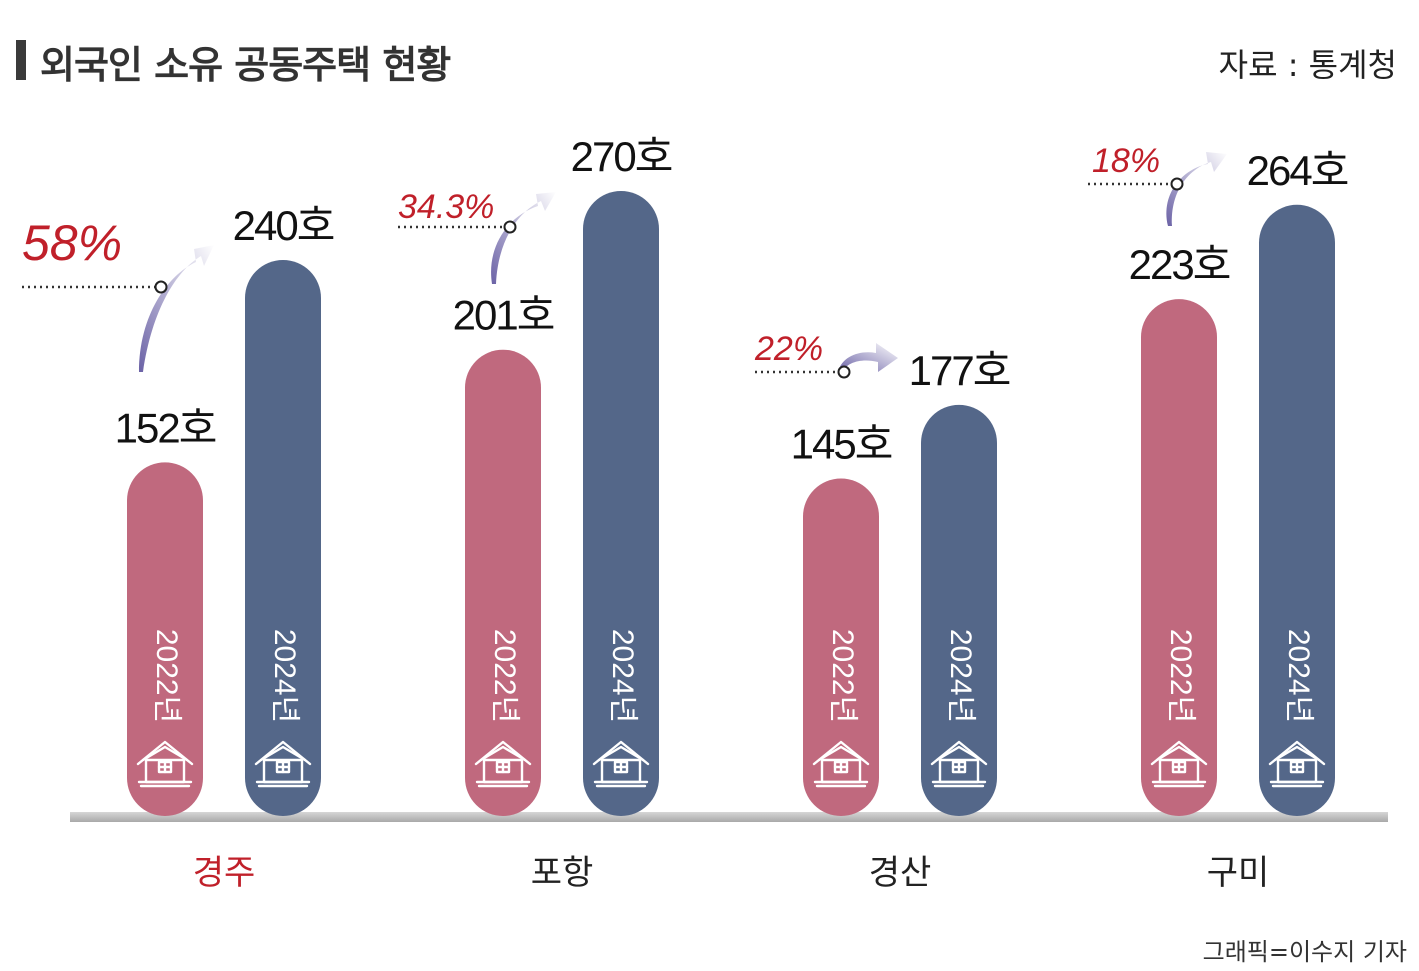  I want to click on credit-note: 그래픽=이수지 기자, so click(1304, 952).